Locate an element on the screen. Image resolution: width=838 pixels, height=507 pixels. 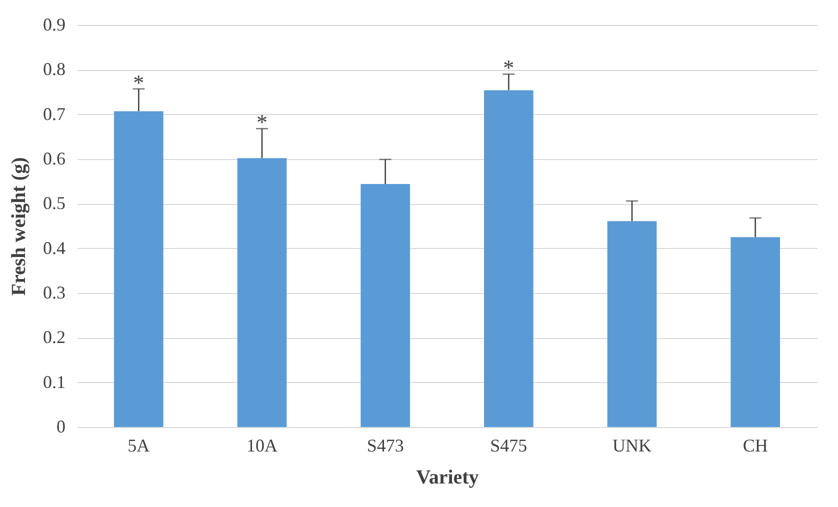
y-tick-label: 0.2 is located at coordinates (54, 337).